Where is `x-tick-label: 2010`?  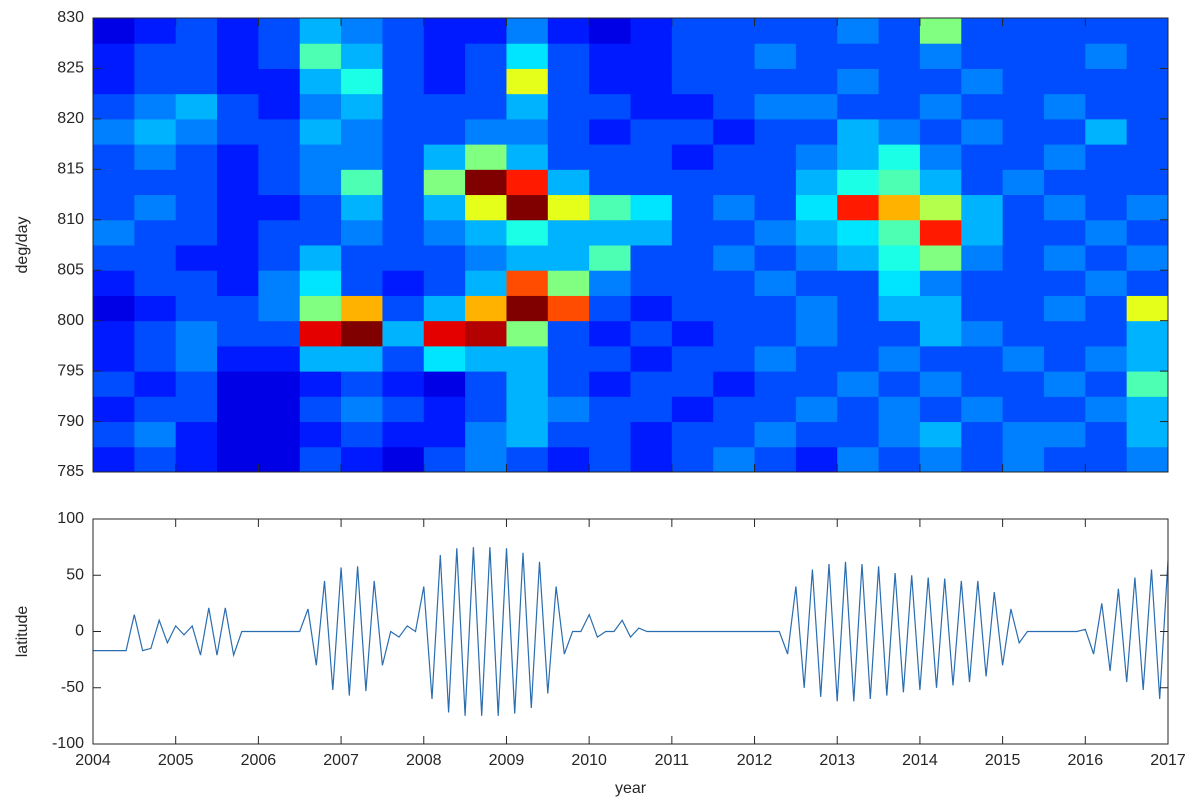
x-tick-label: 2010 is located at coordinates (589, 760).